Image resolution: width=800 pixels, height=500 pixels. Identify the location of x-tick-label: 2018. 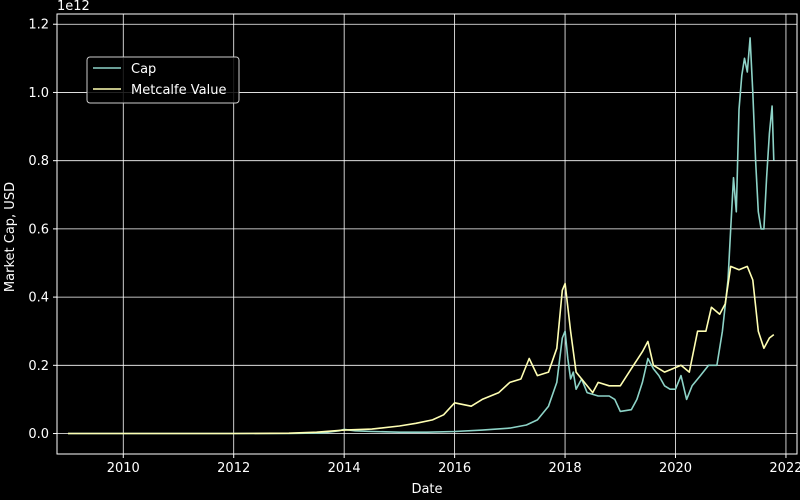
(565, 468).